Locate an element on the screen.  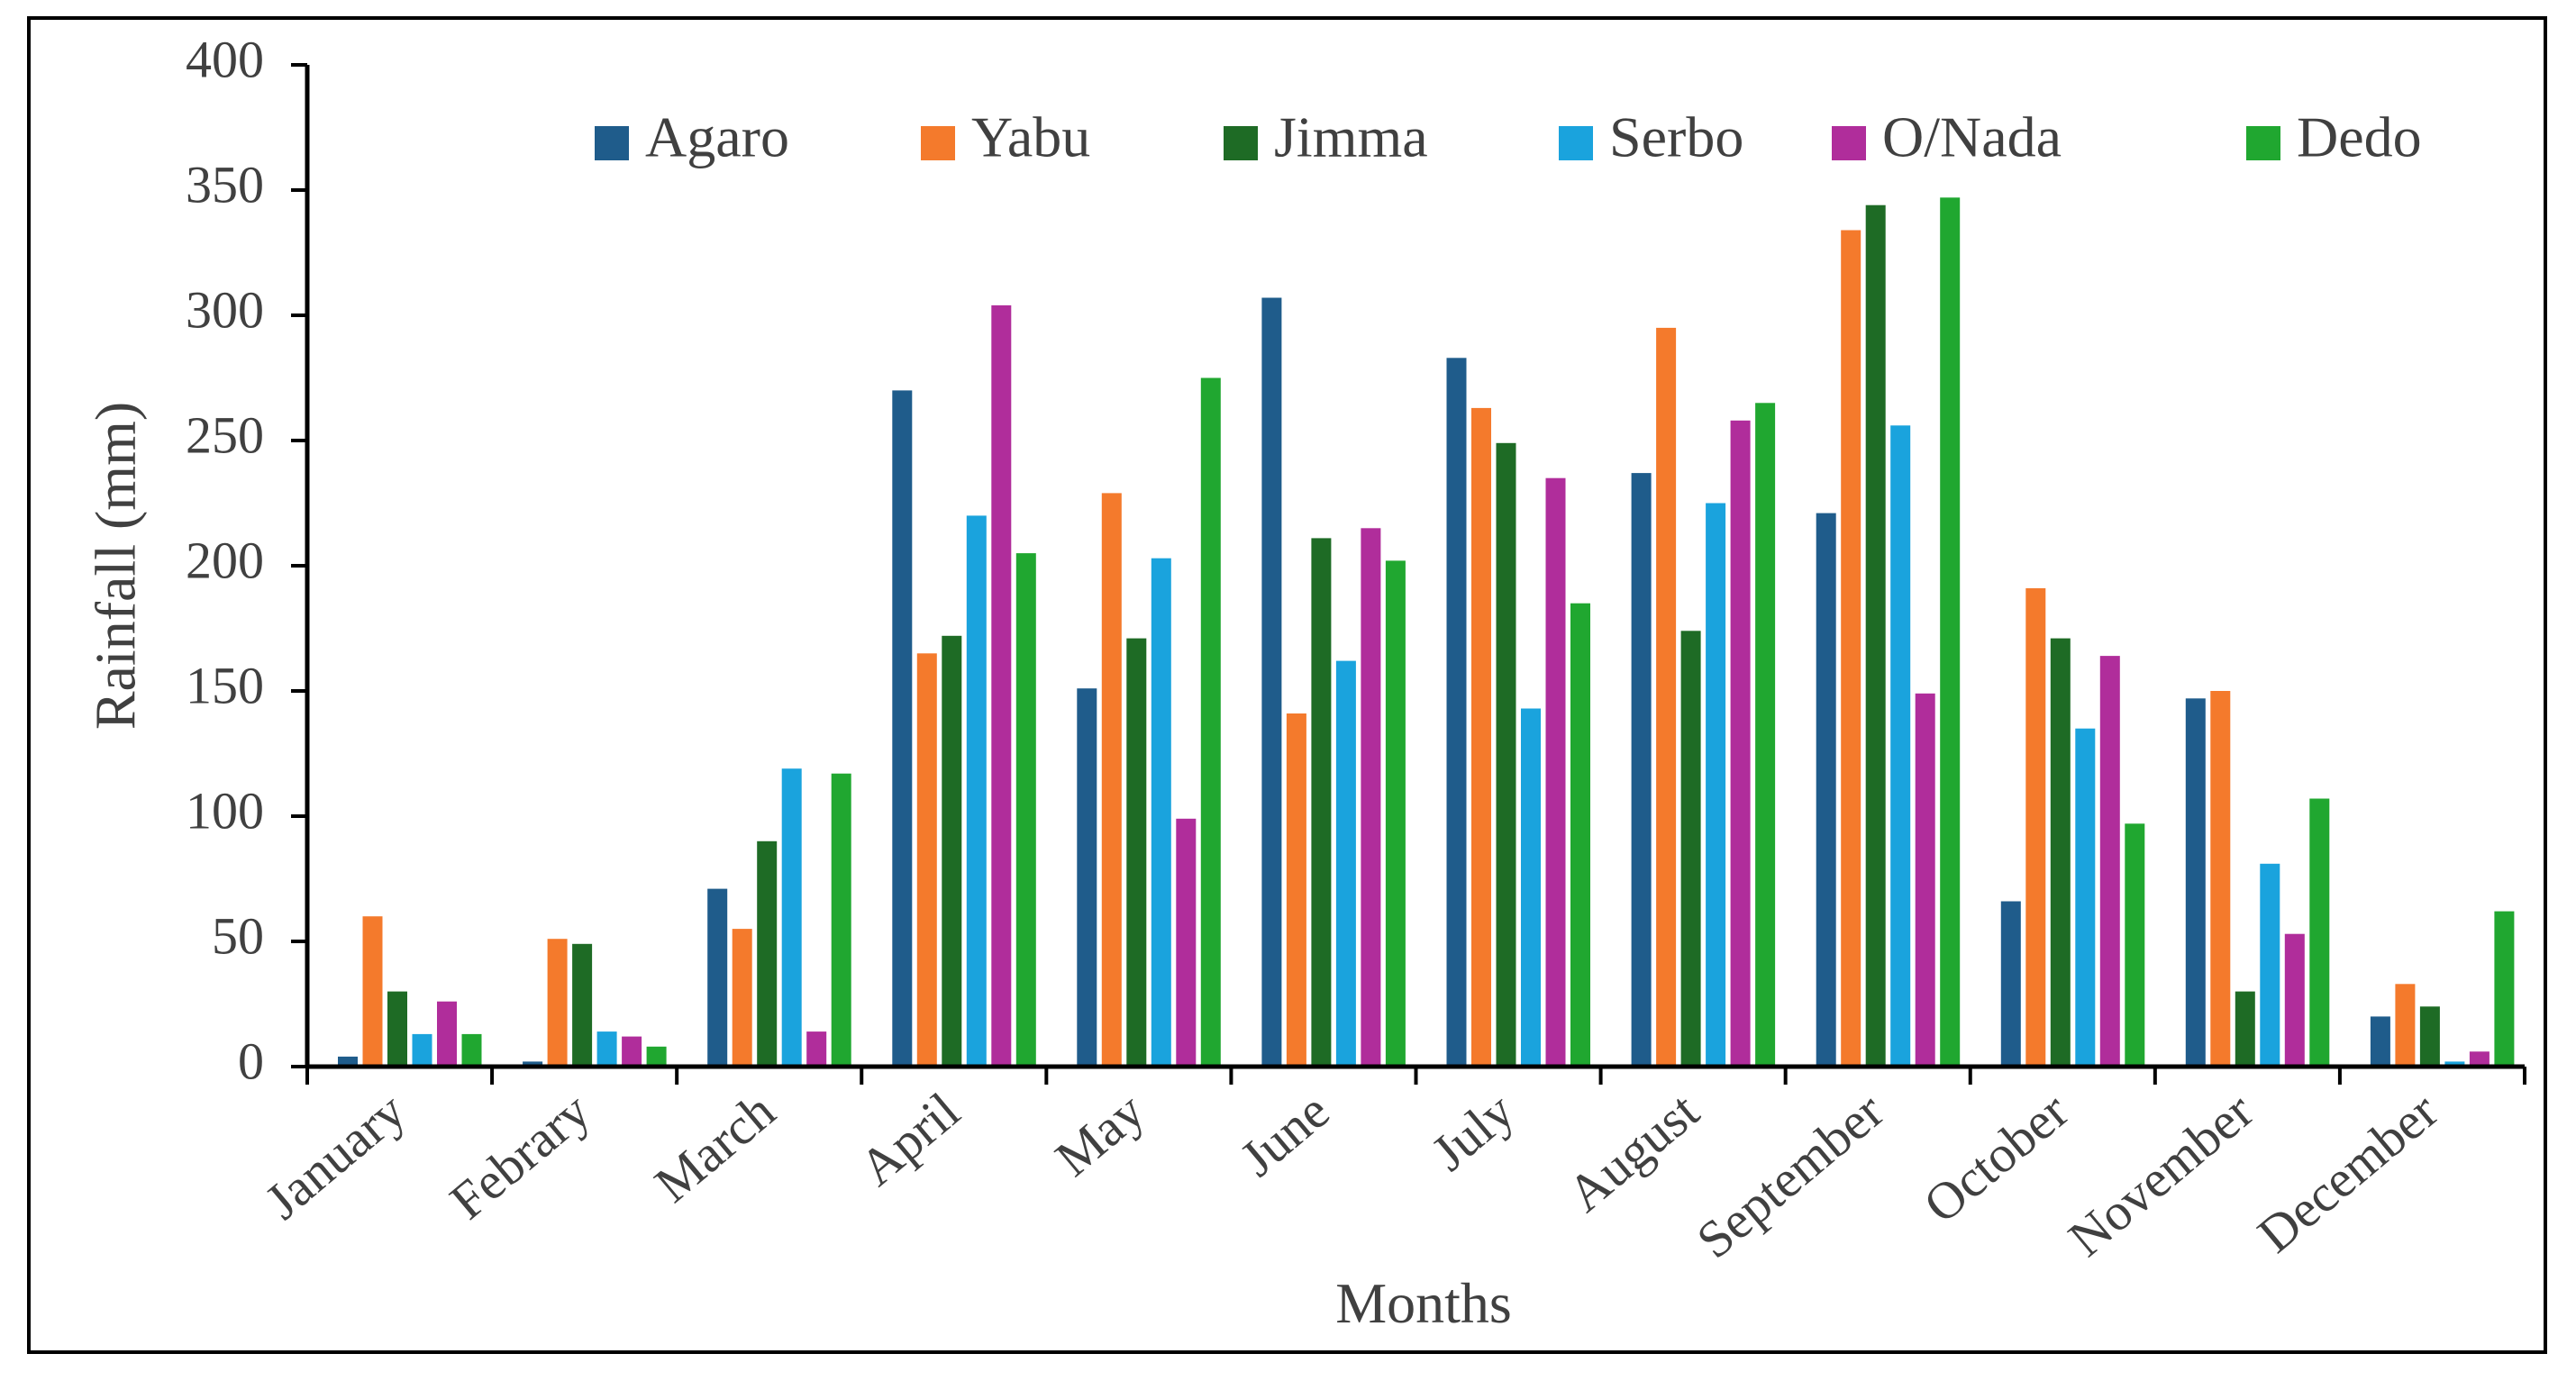
y-tick-label: 250 is located at coordinates (225, 435).